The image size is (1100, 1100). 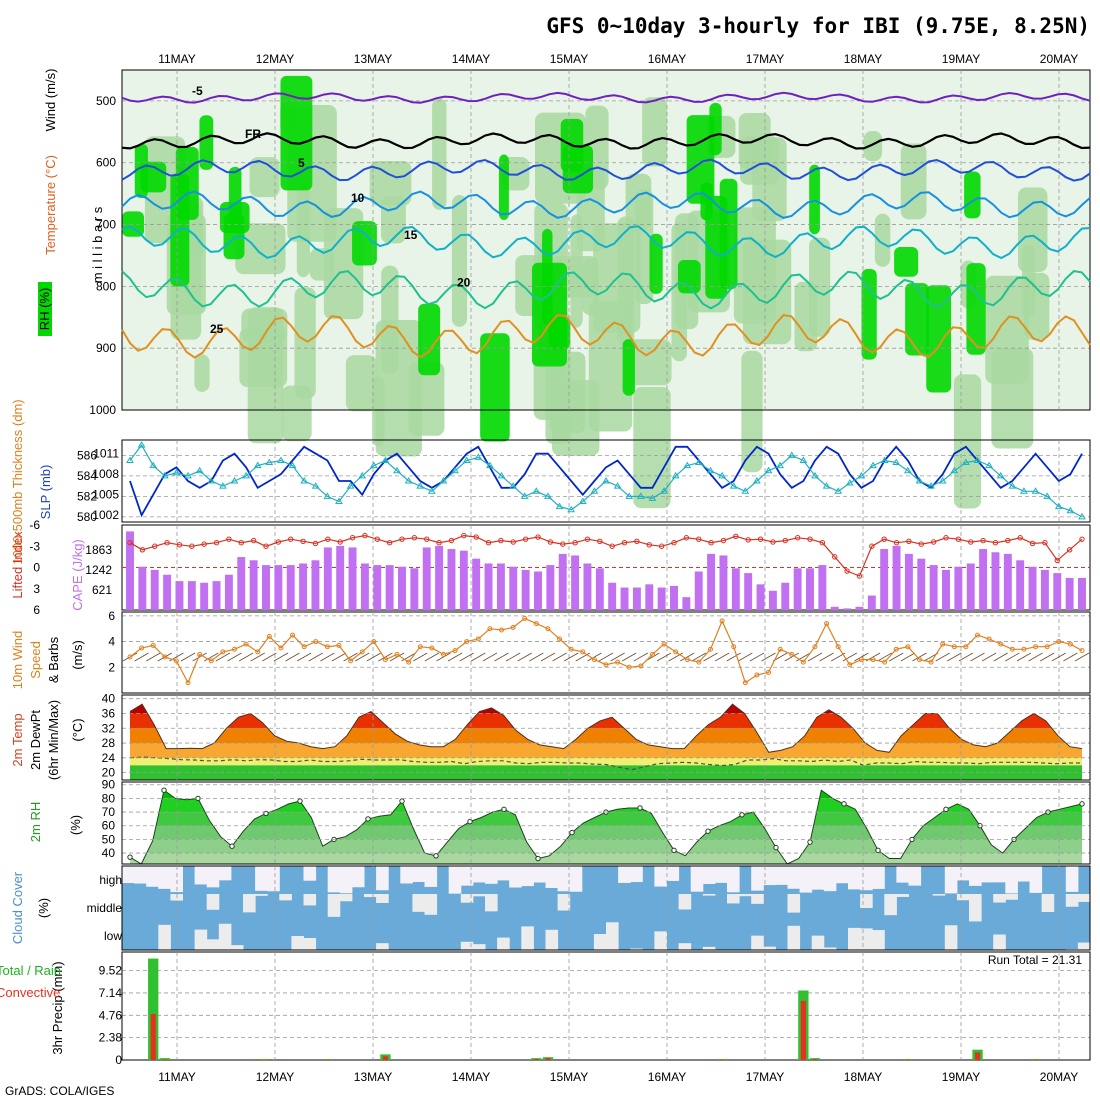 What do you see at coordinates (45, 309) in the screenshot?
I see `rh-legend-swatch` at bounding box center [45, 309].